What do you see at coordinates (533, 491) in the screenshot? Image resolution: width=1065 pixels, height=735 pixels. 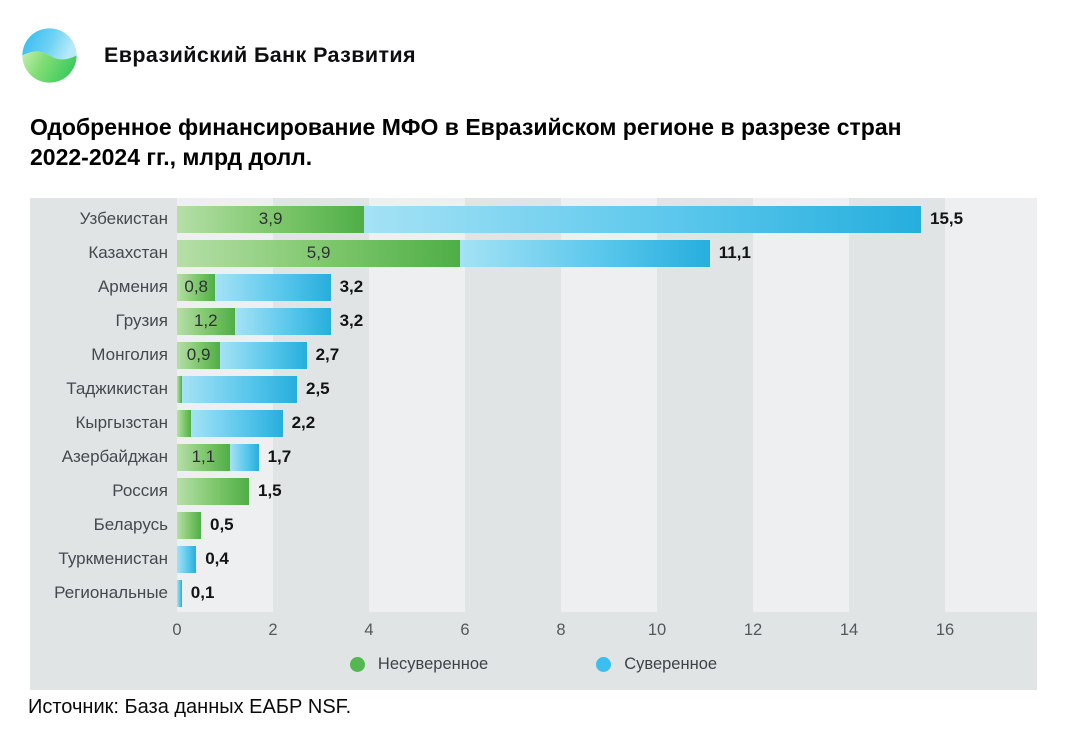 I see `table-row: Россия 1,5` at bounding box center [533, 491].